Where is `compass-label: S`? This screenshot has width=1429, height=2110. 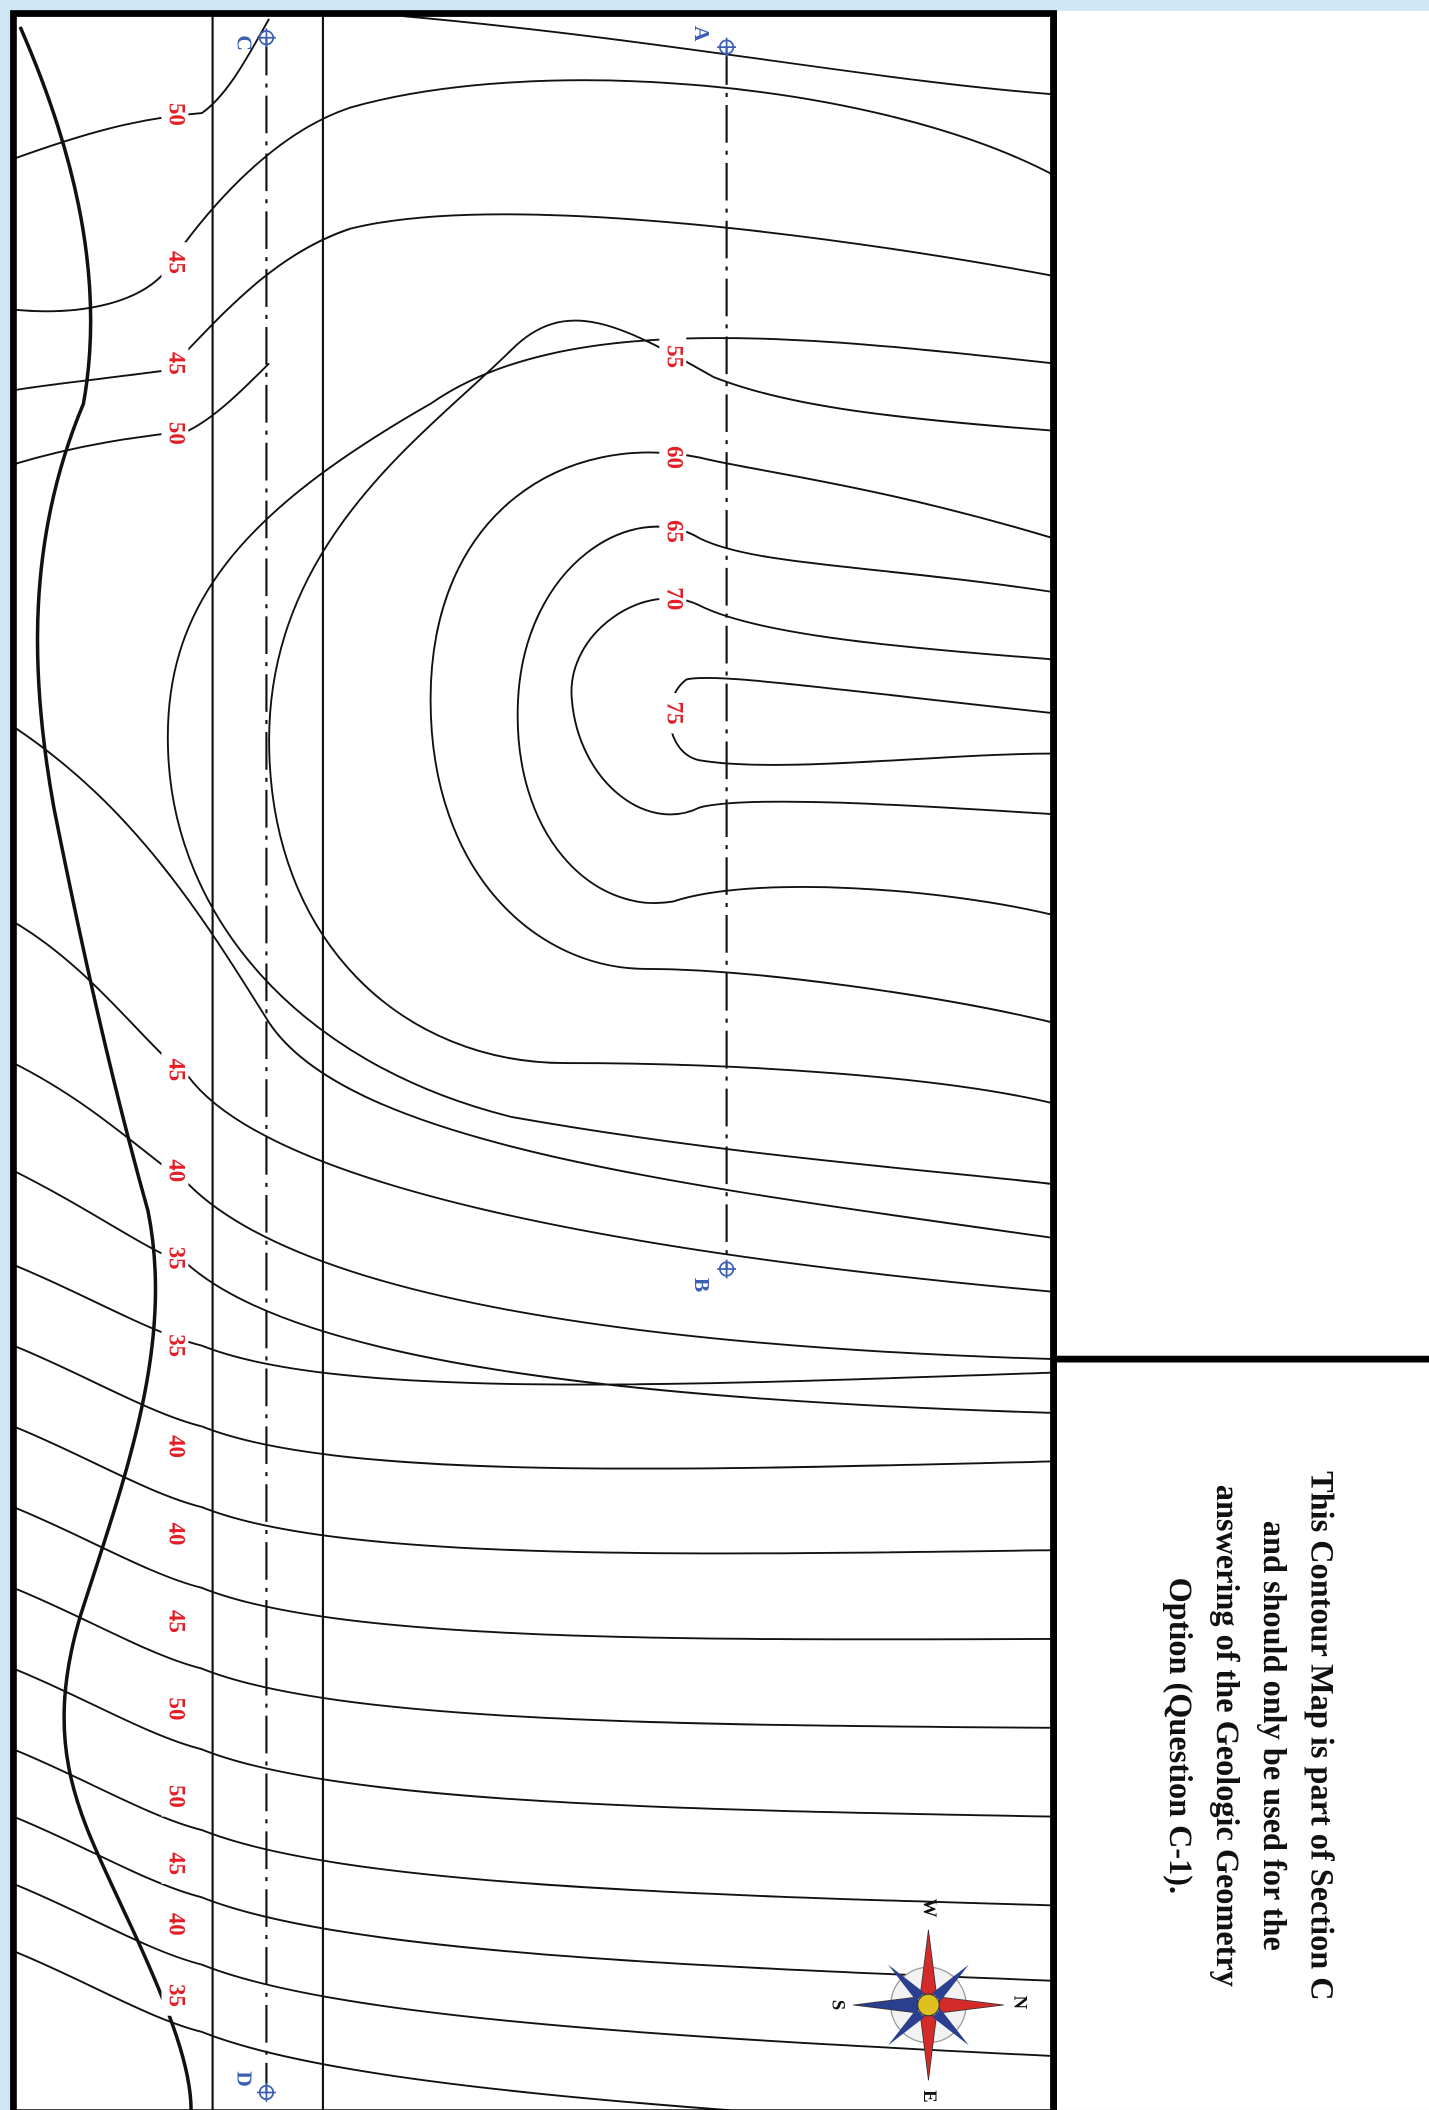
compass-label: S is located at coordinates (838, 2005).